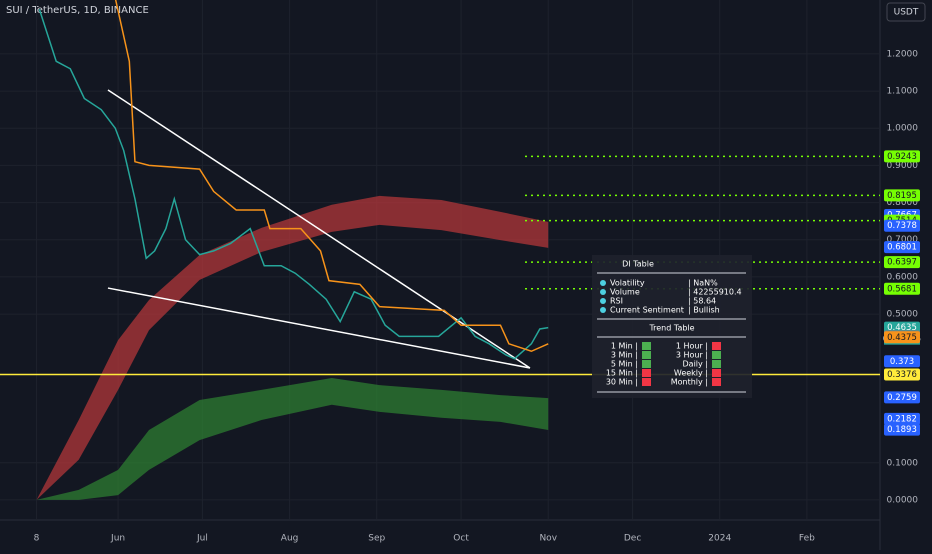 The image size is (932, 554). I want to click on y-tick-label: 0.5000, so click(903, 315).